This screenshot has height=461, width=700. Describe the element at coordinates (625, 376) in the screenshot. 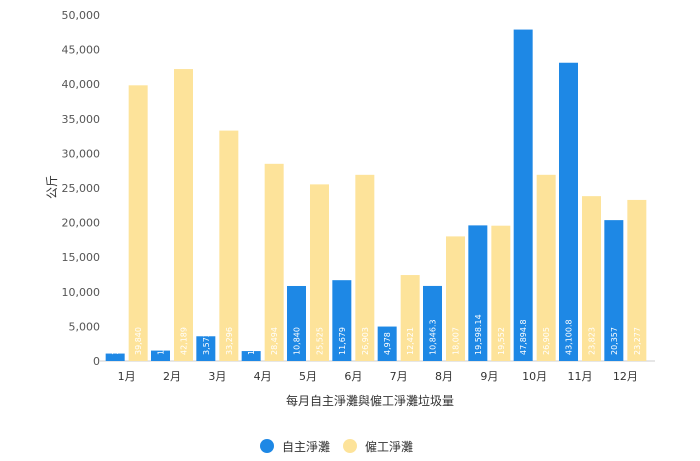

I see `x-tick-label: 12月` at that location.